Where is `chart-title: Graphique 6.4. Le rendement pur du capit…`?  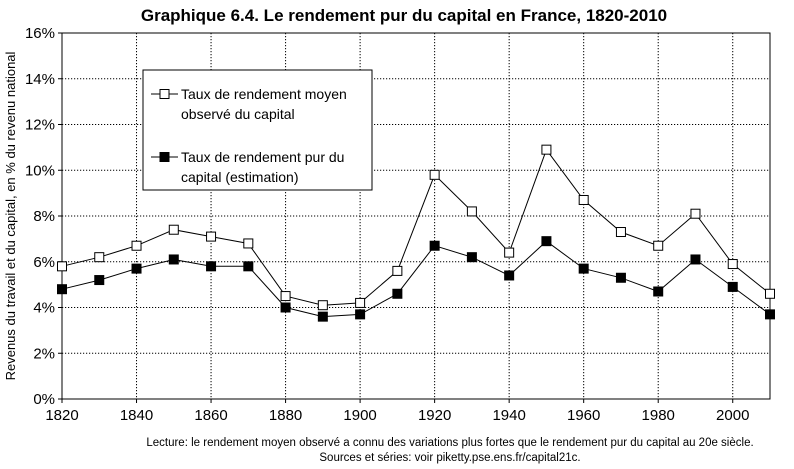
chart-title: Graphique 6.4. Le rendement pur du capit… is located at coordinates (404, 15).